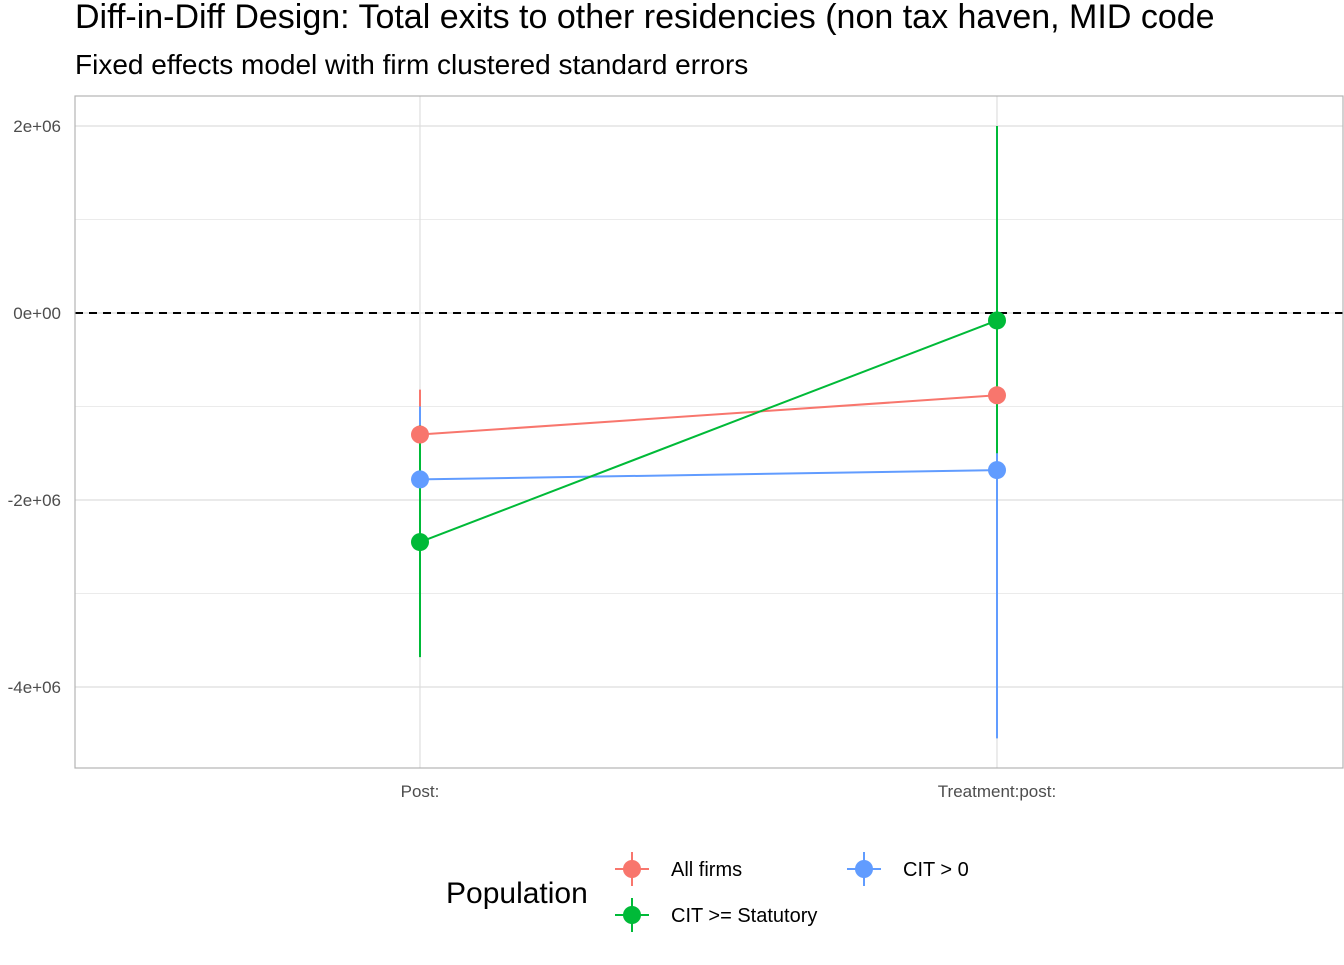  Describe the element at coordinates (37, 126) in the screenshot. I see `y-tick-label: 2e+06` at that location.